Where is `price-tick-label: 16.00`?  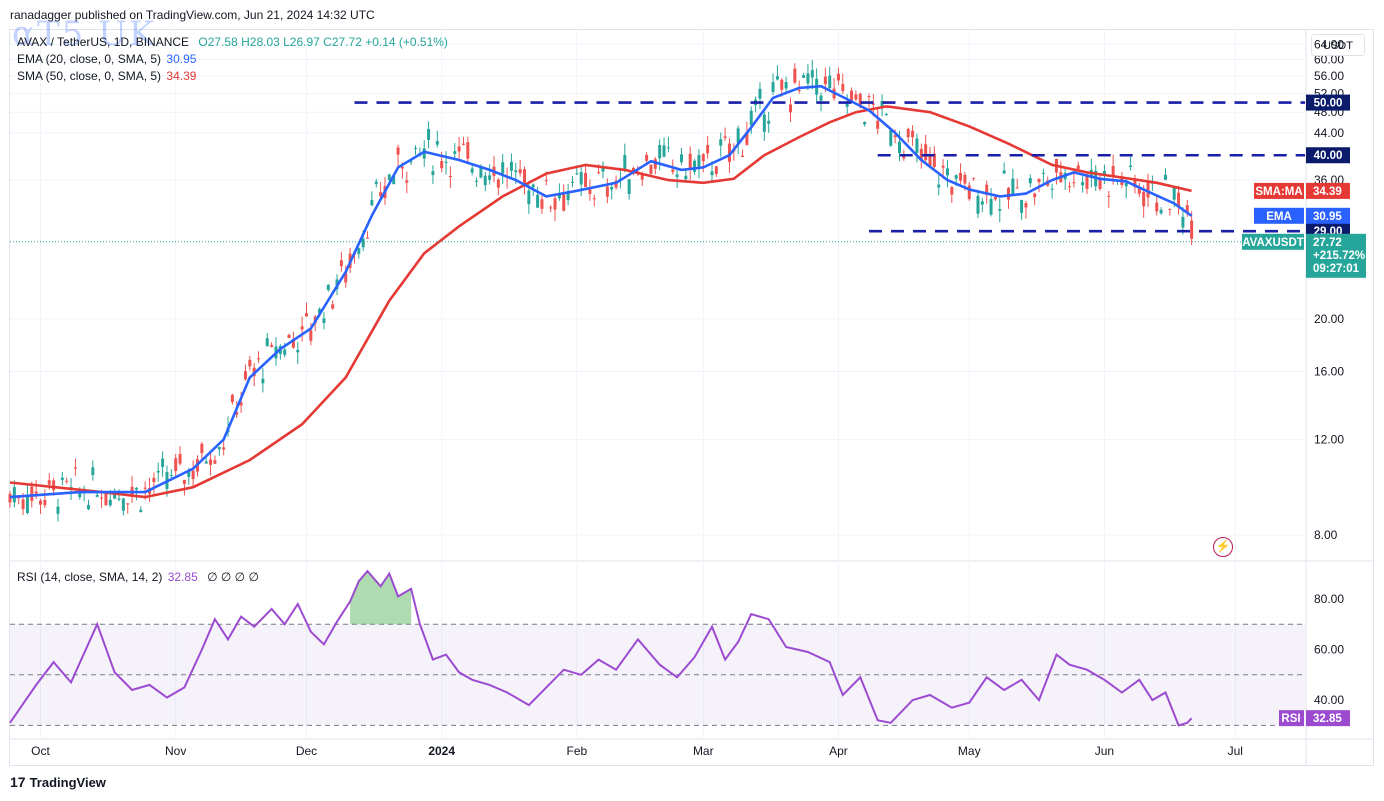
price-tick-label: 16.00 is located at coordinates (1329, 372).